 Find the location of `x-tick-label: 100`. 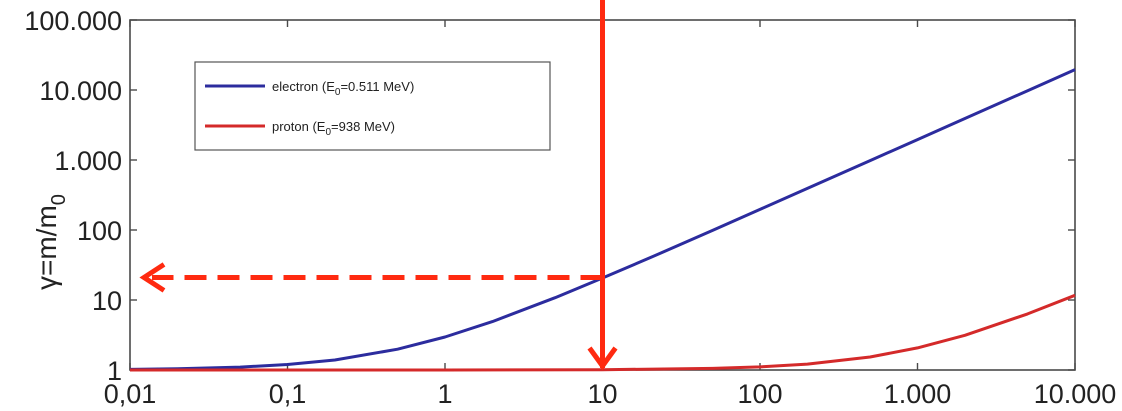

x-tick-label: 100 is located at coordinates (759, 394).